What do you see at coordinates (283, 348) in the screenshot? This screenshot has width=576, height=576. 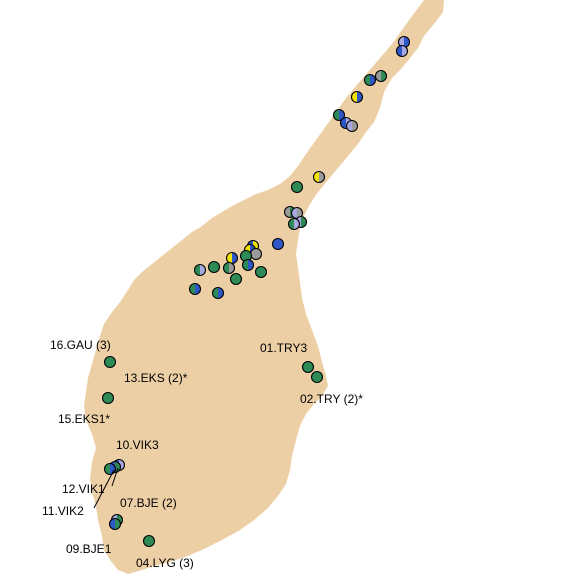 I see `label-01-try3: 01.TRY3` at bounding box center [283, 348].